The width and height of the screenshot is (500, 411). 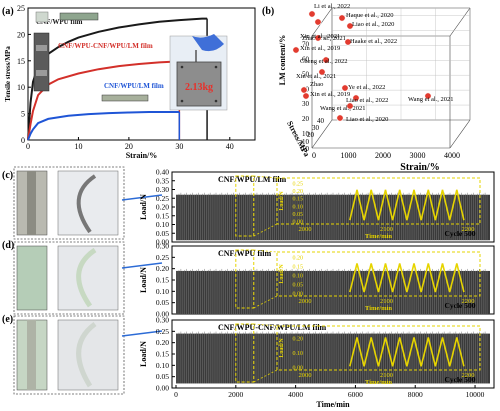 What do you see at coordinates (378, 308) in the screenshot?
I see `inset-x-label: Time/min` at bounding box center [378, 308].